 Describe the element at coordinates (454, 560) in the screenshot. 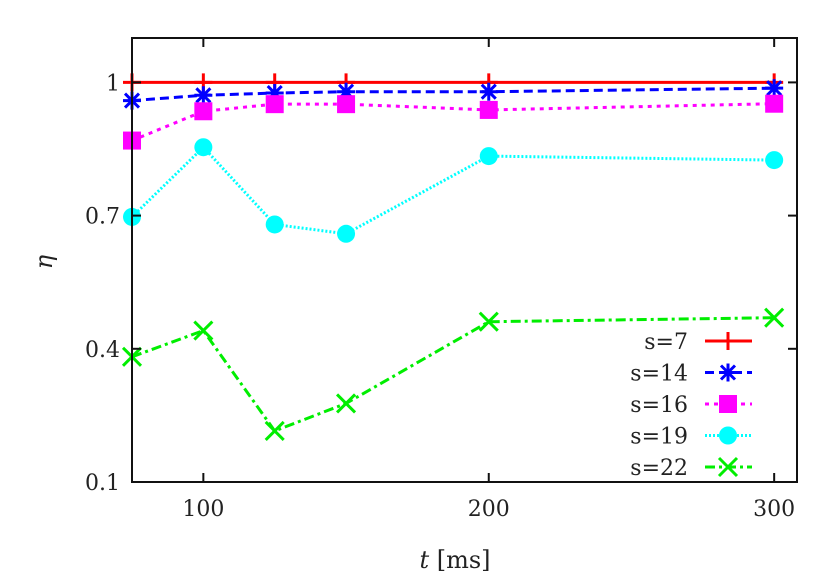

I see `x-axis-label: t [ms]` at that location.